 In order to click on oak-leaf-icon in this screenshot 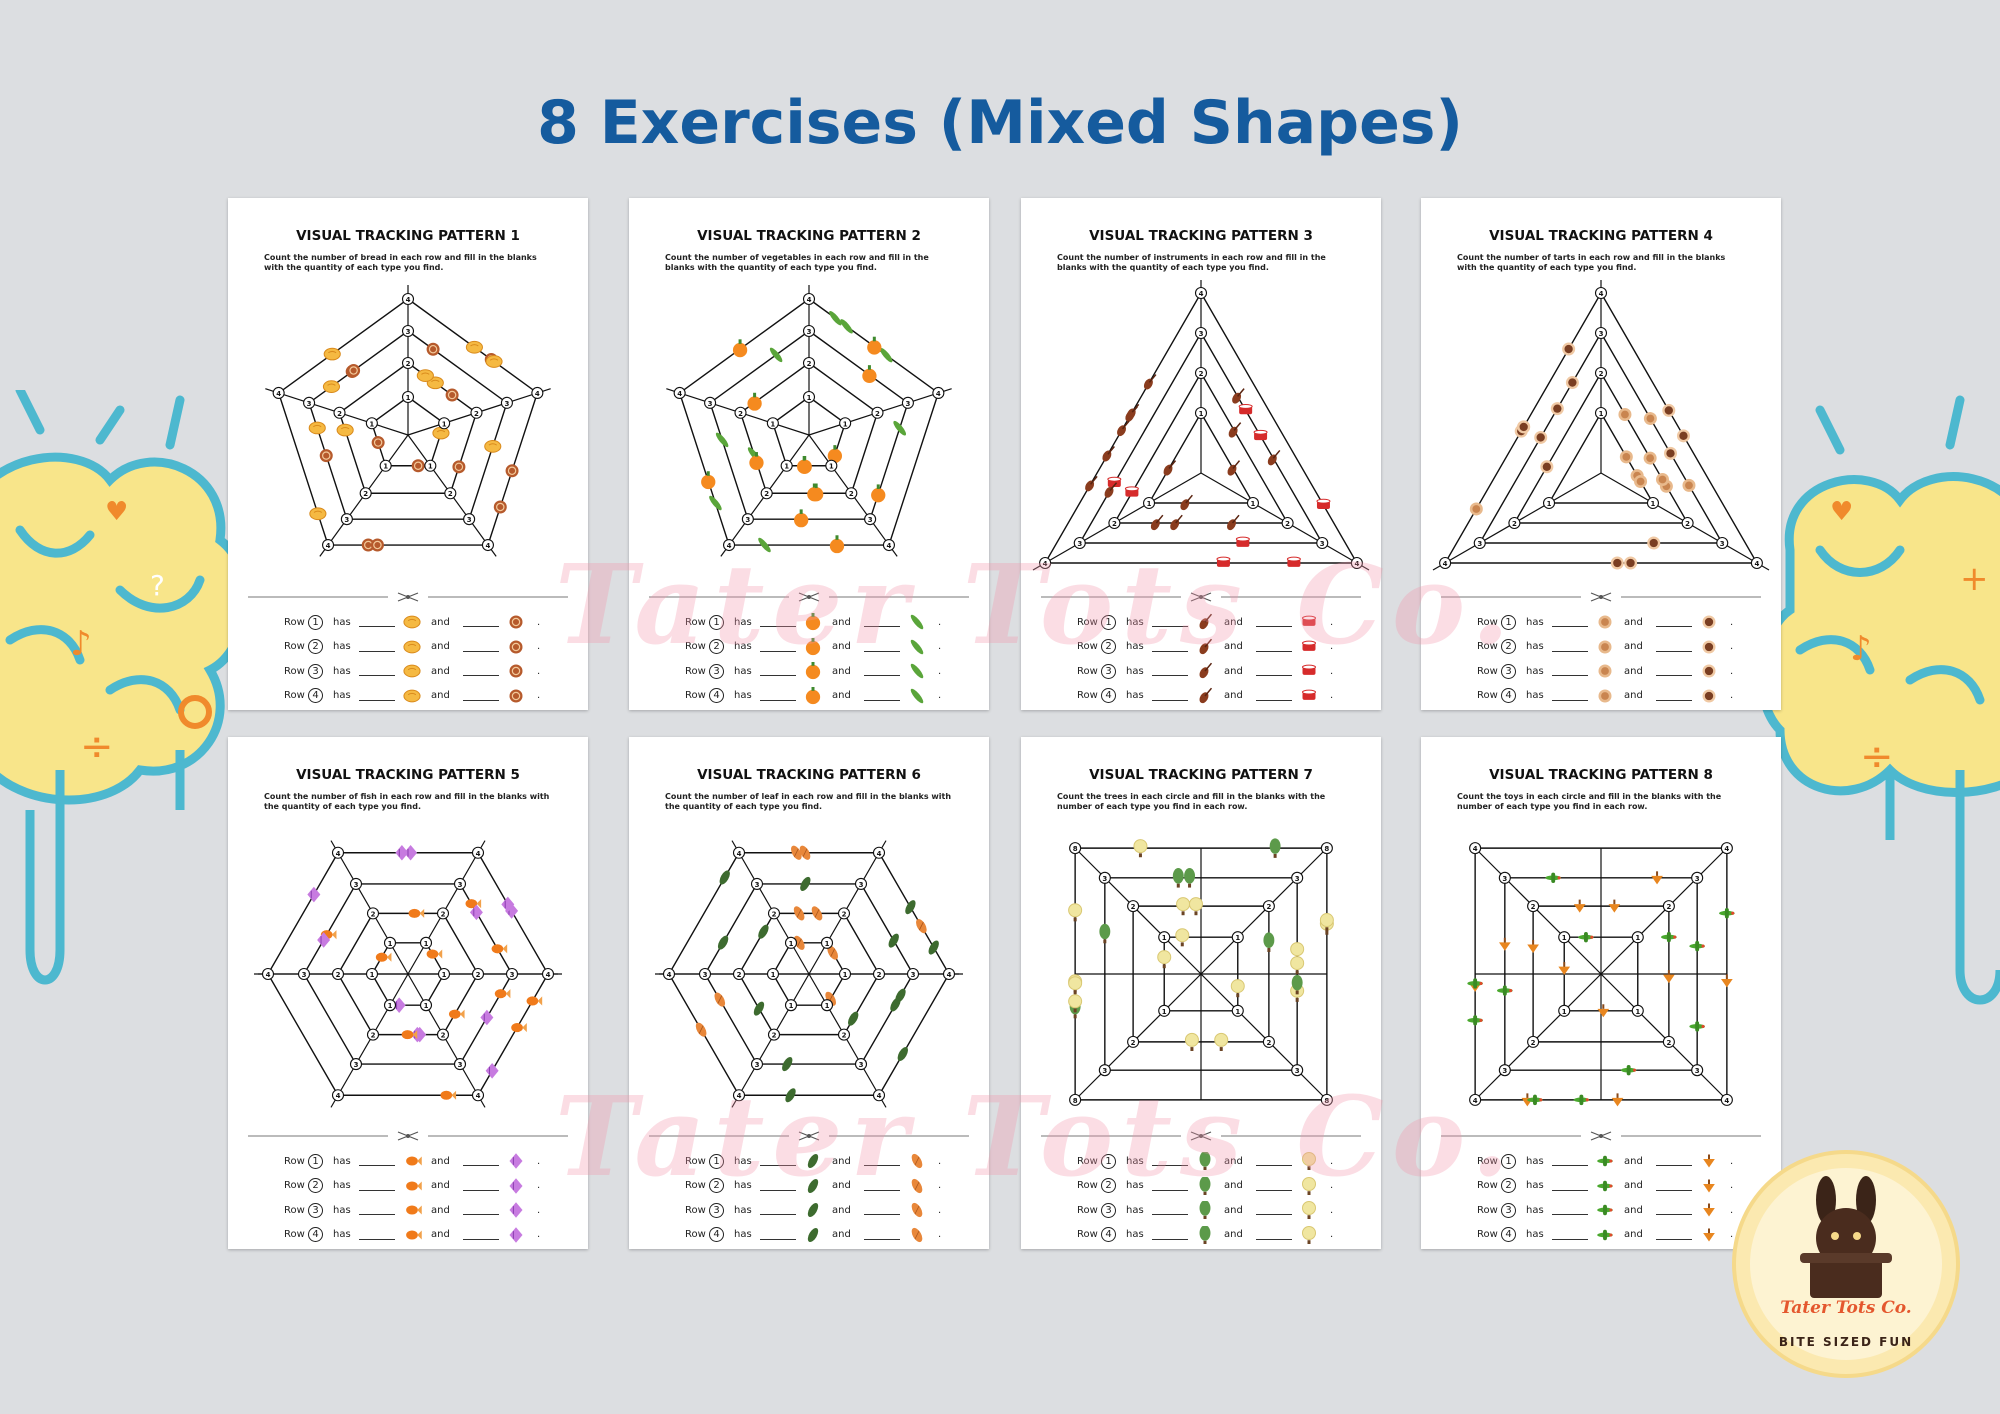, I will do `click(796, 852)`.